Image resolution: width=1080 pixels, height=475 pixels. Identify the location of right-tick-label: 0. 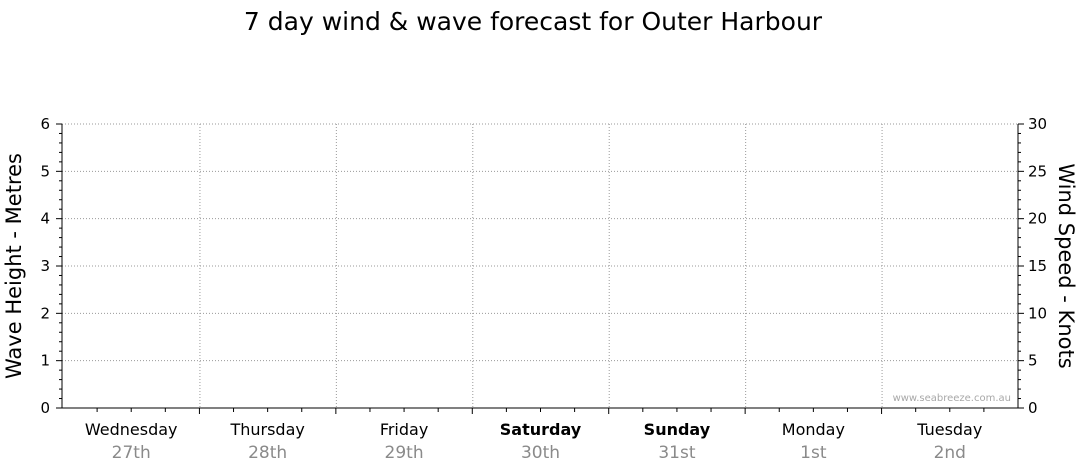
(1033, 408).